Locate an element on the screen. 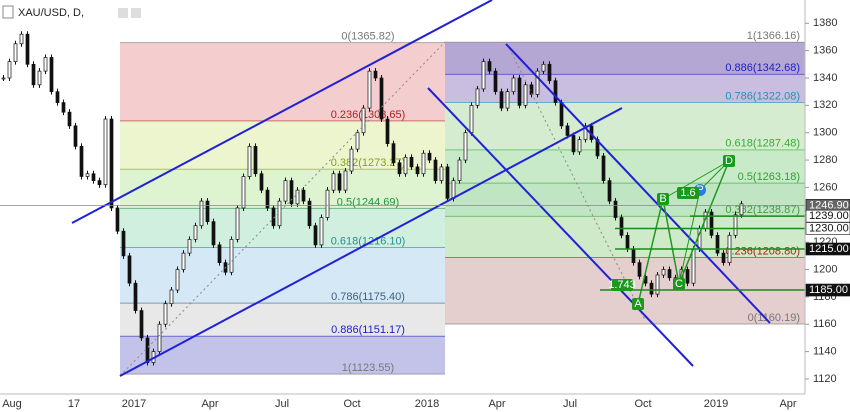  fib-label: 0.886(1151.17) is located at coordinates (368, 330).